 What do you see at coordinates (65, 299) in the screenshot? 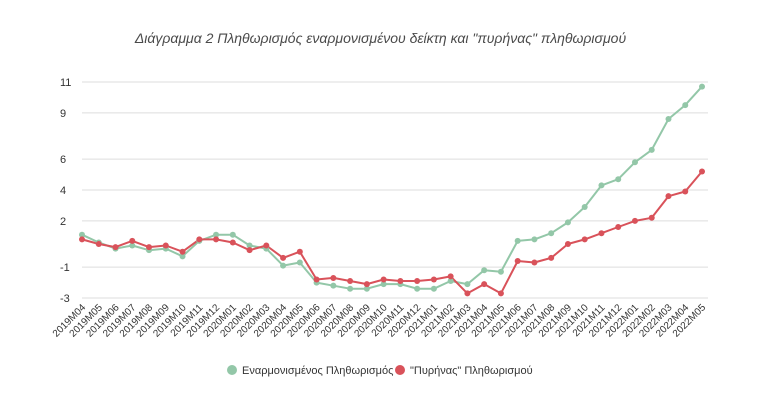
I see `y-tick-label: -3` at bounding box center [65, 299].